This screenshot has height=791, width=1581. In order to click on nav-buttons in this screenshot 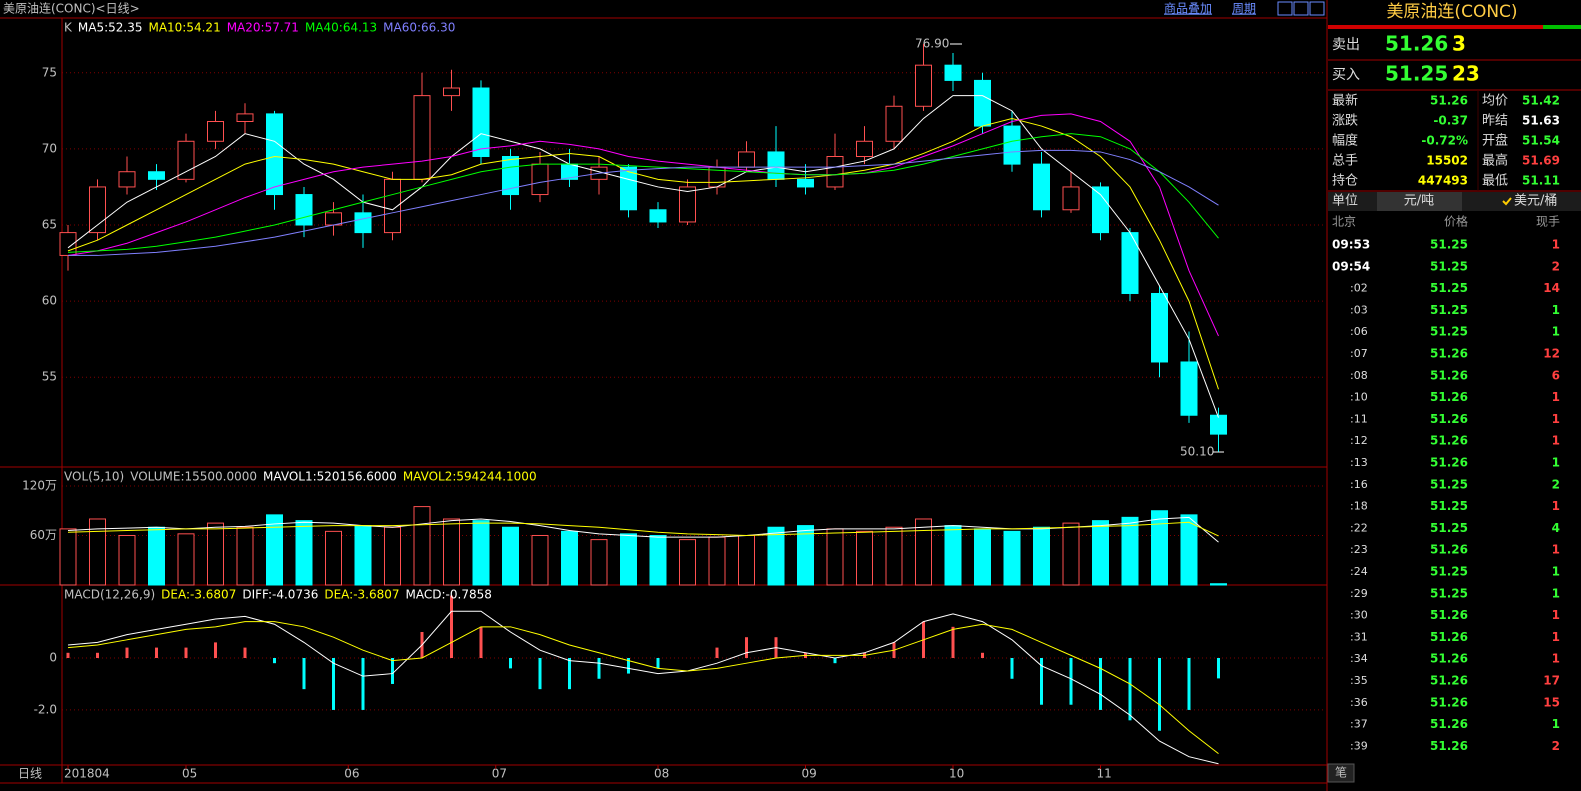, I will do `click(1301, 8)`.